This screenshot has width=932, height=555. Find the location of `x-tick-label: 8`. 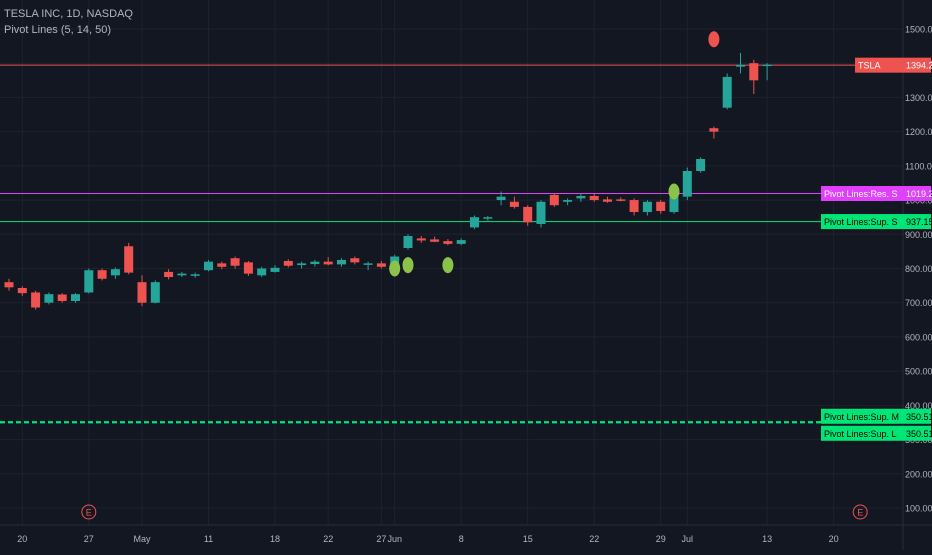

x-tick-label: 8 is located at coordinates (461, 539).